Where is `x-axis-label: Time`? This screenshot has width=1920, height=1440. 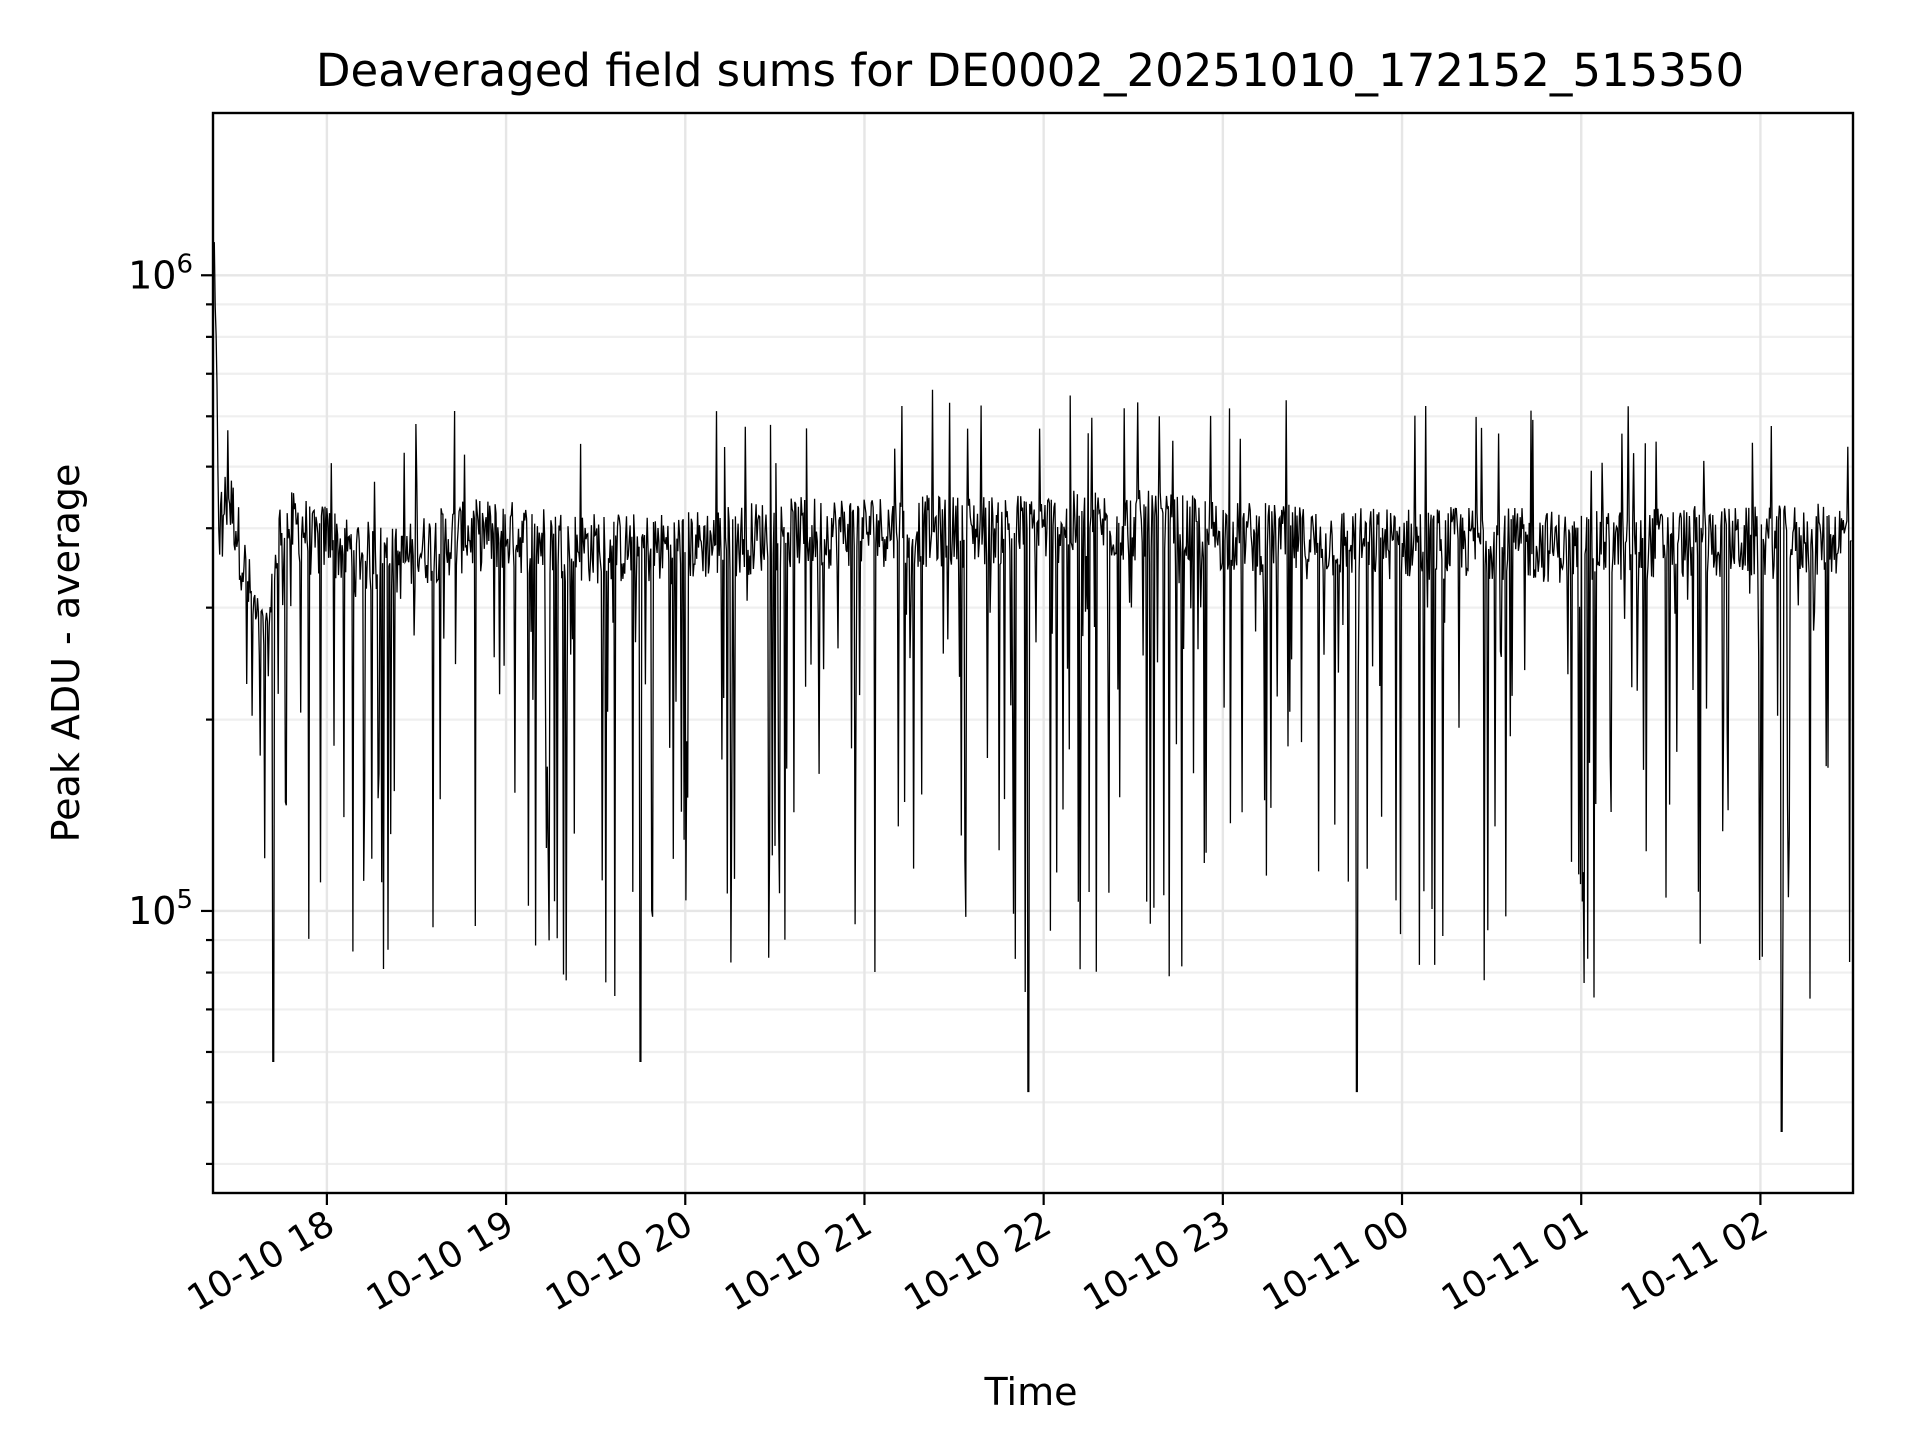 x-axis-label: Time is located at coordinates (1031, 1392).